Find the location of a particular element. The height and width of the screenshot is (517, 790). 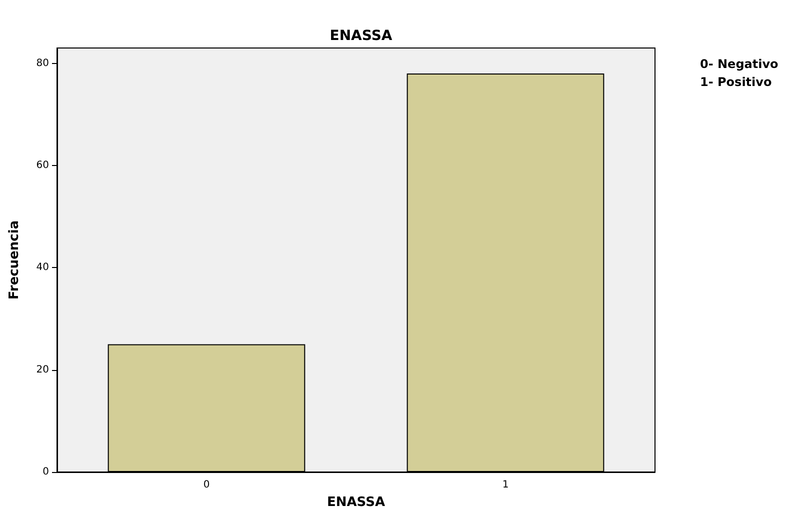

text: 1- Positivo is located at coordinates (736, 82).